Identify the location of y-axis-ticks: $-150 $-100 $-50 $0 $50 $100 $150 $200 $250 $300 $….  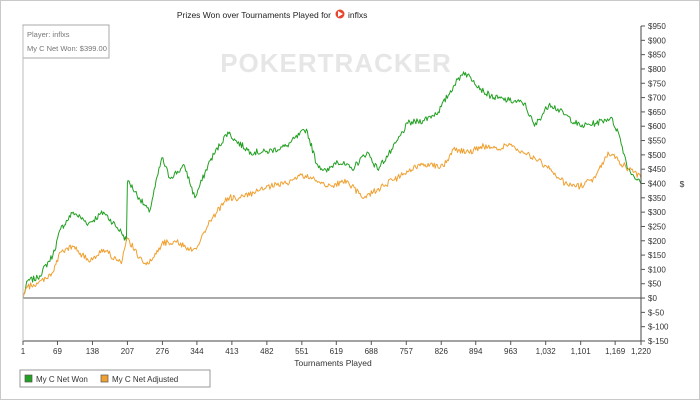
(655, 184).